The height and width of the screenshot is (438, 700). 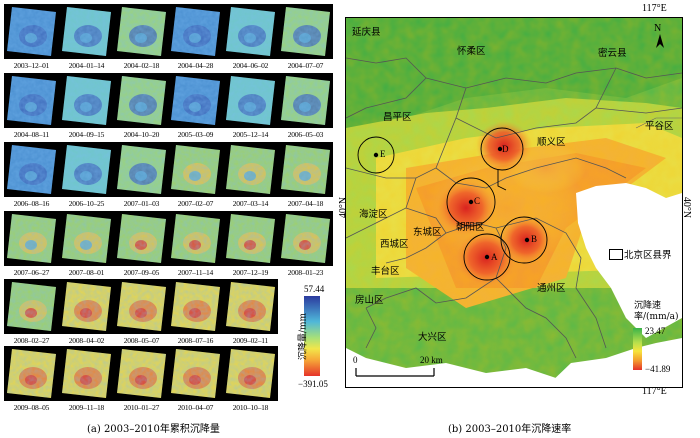 What do you see at coordinates (660, 36) in the screenshot?
I see `north-arrow: N` at bounding box center [660, 36].